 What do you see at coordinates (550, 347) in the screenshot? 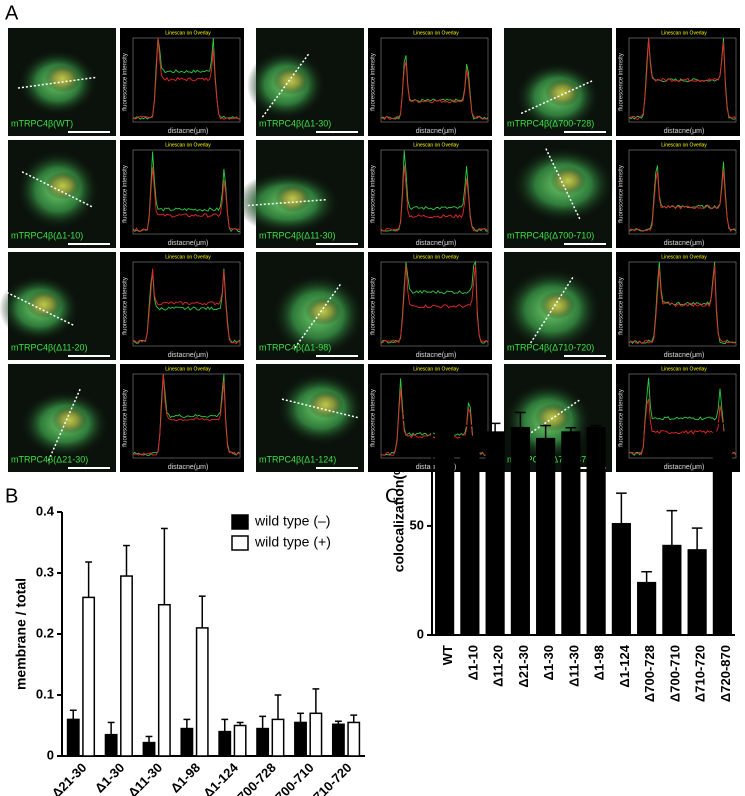
I see `caption: mTRPC4β(Δ710-720)` at bounding box center [550, 347].